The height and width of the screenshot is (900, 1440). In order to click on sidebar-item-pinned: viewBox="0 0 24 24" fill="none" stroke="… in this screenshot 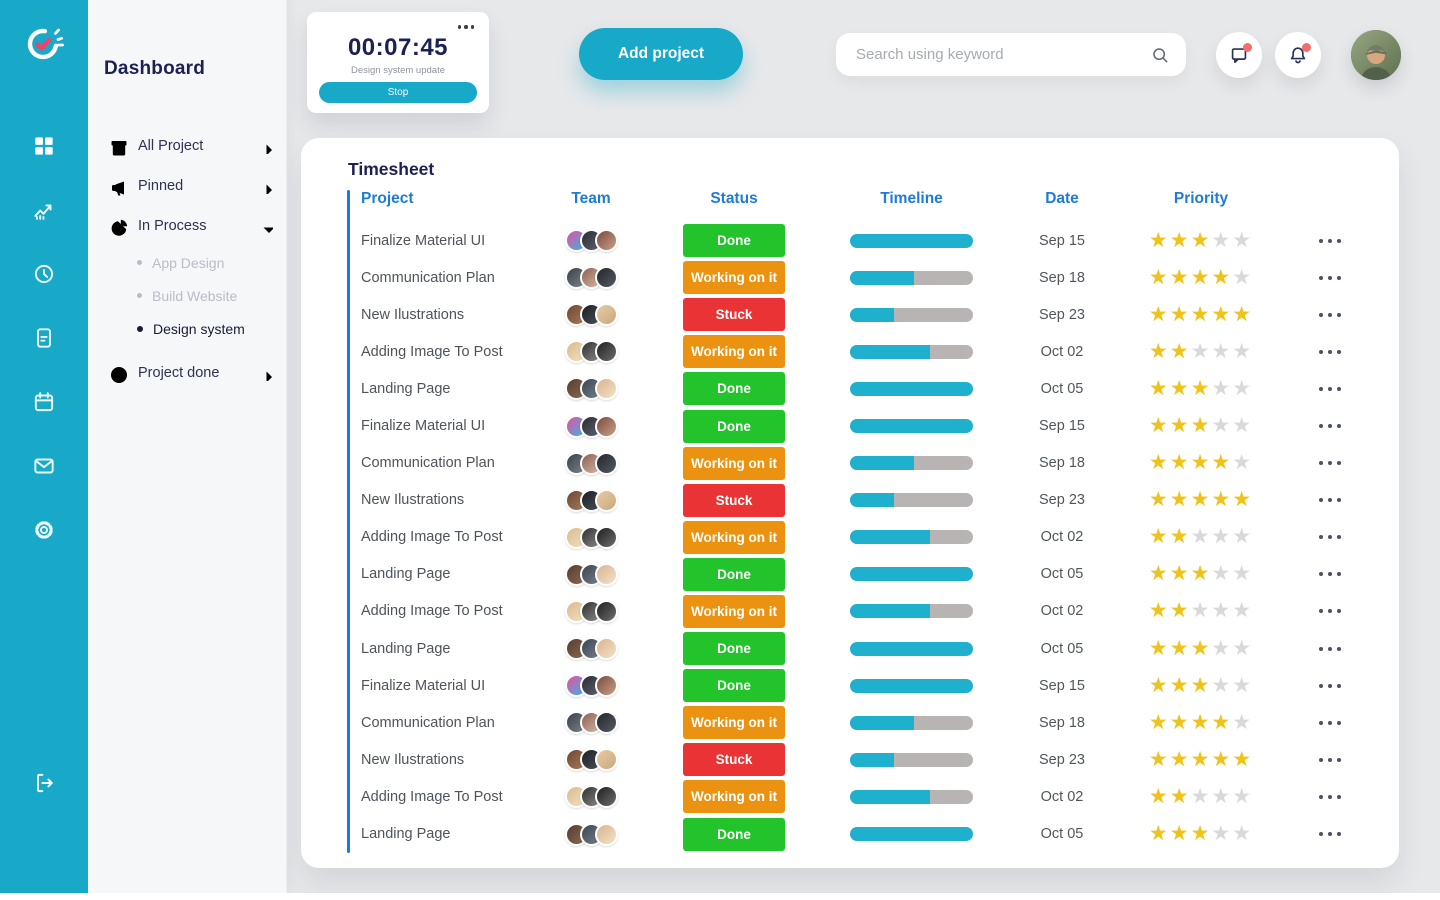, I will do `click(187, 186)`.